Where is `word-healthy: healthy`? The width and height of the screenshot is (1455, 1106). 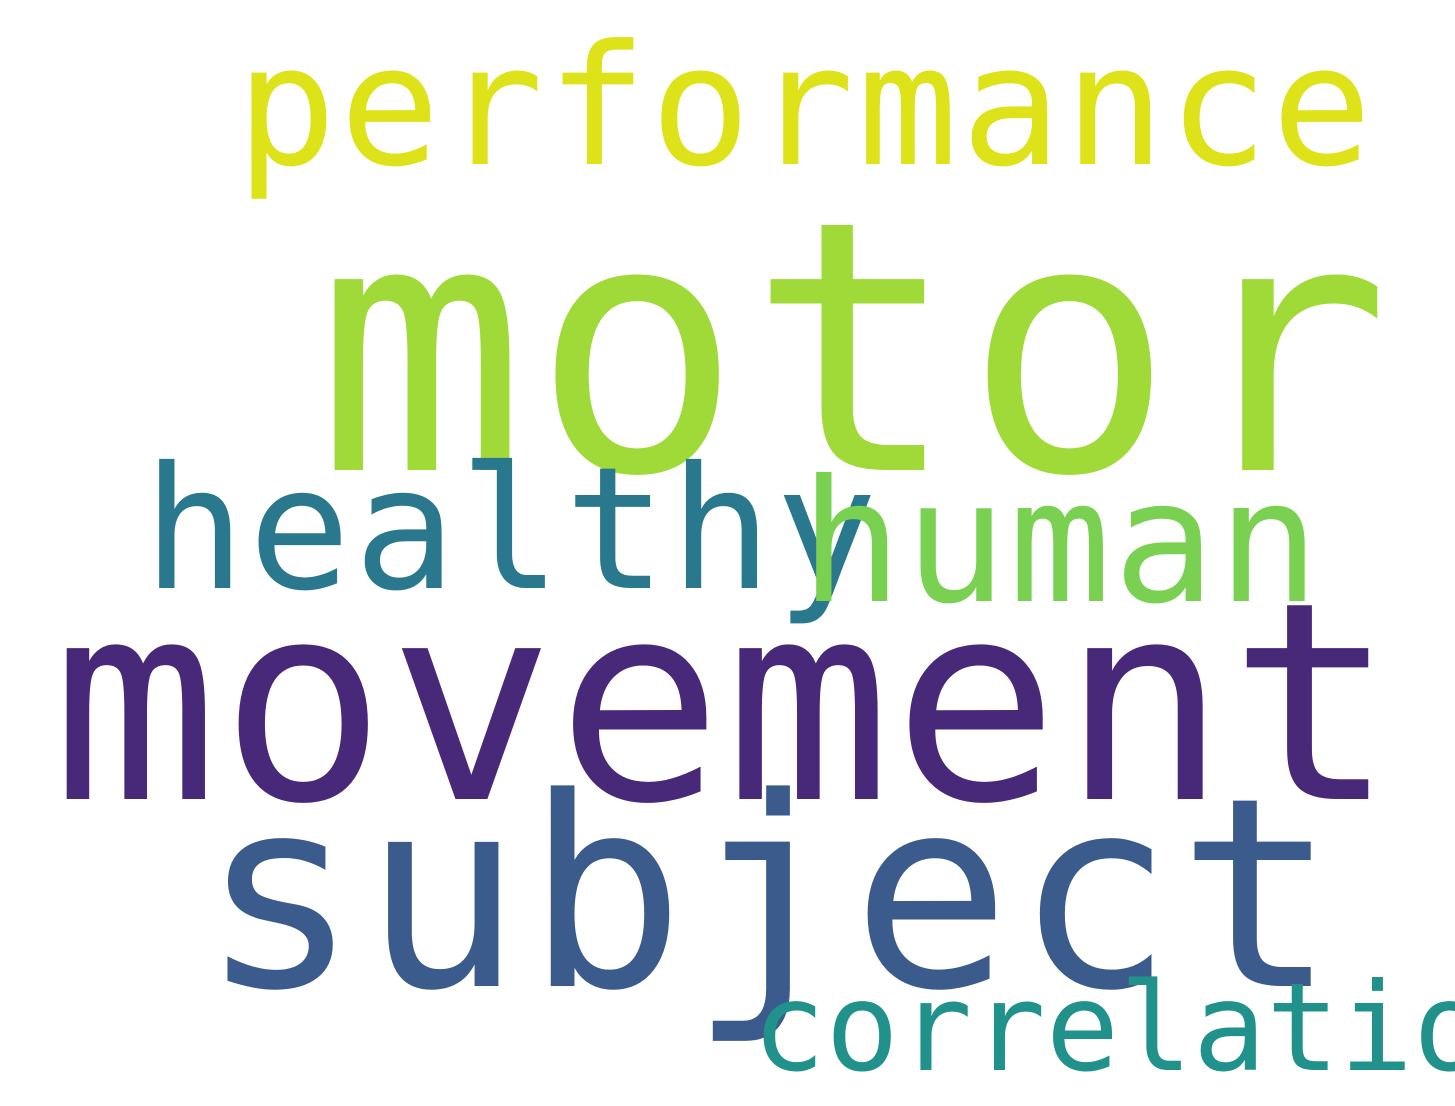
word-healthy: healthy is located at coordinates (512, 530).